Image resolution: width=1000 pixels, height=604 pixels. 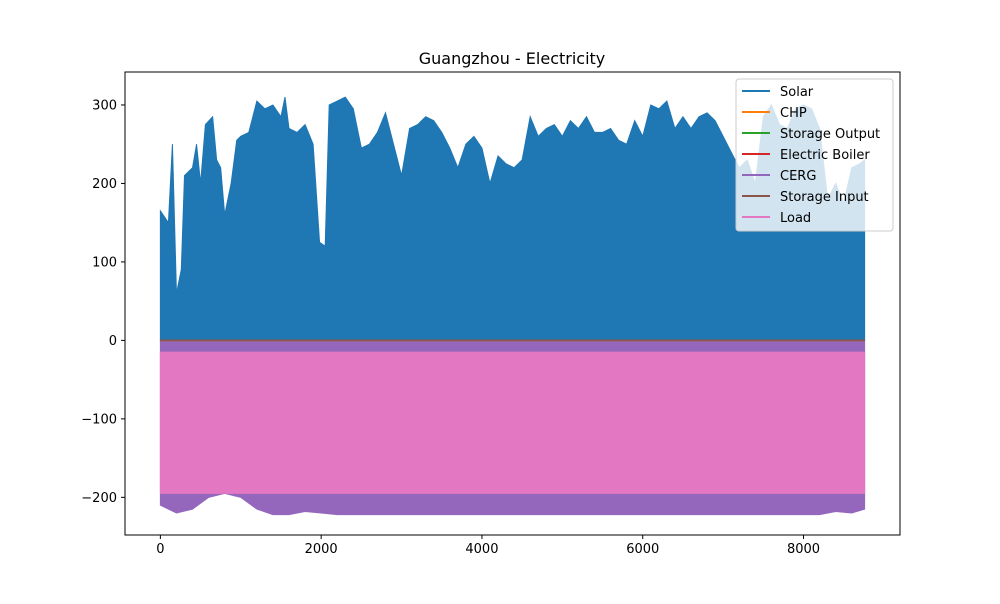 I want to click on x-tick-label: 8000, so click(x=803, y=549).